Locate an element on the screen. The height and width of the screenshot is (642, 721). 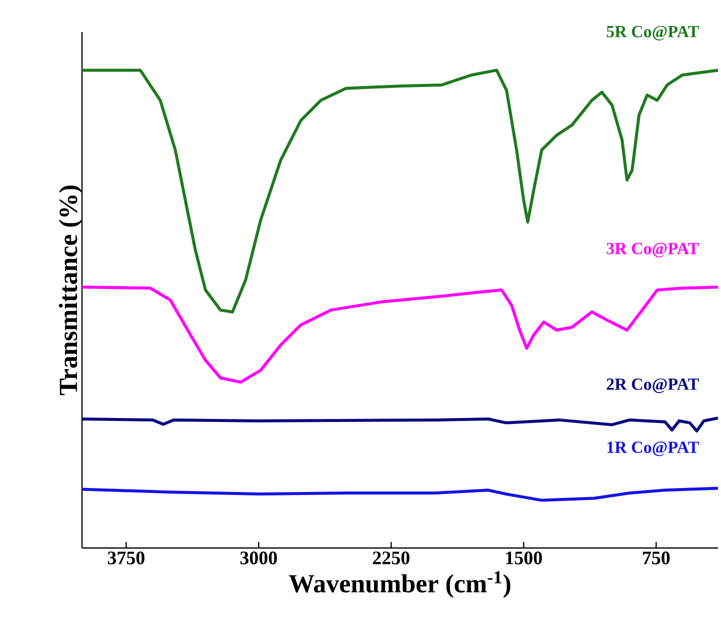
series-label: 3R Co@PAT is located at coordinates (652, 250).